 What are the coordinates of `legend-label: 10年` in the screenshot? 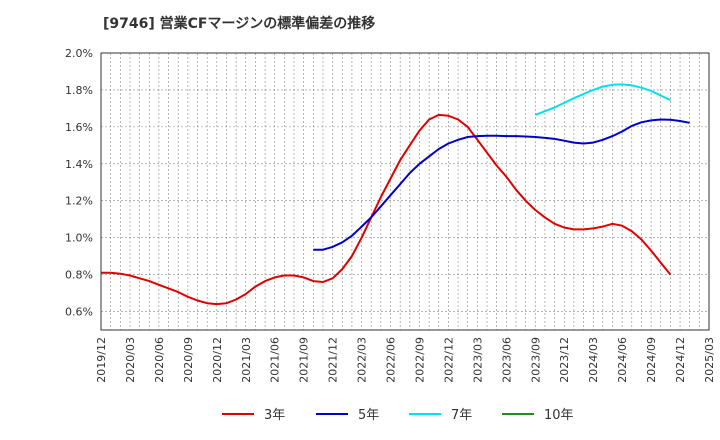 It's located at (559, 415).